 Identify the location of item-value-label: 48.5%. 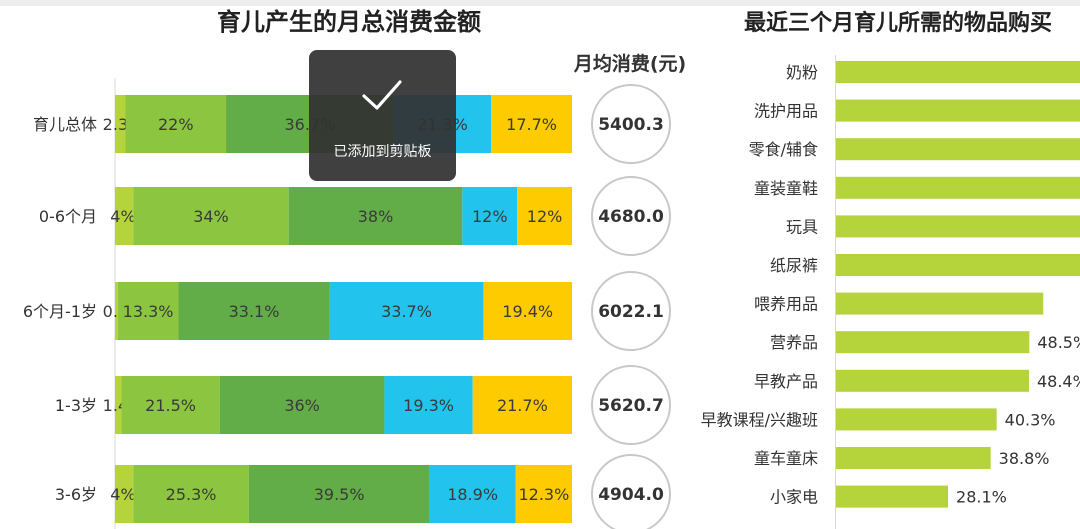
(1058, 342).